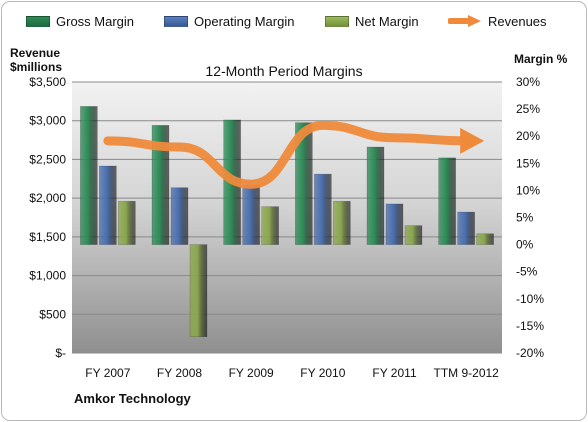 This screenshot has height=422, width=588. Describe the element at coordinates (466, 373) in the screenshot. I see `x-tick-label: TTM 9-2012` at that location.